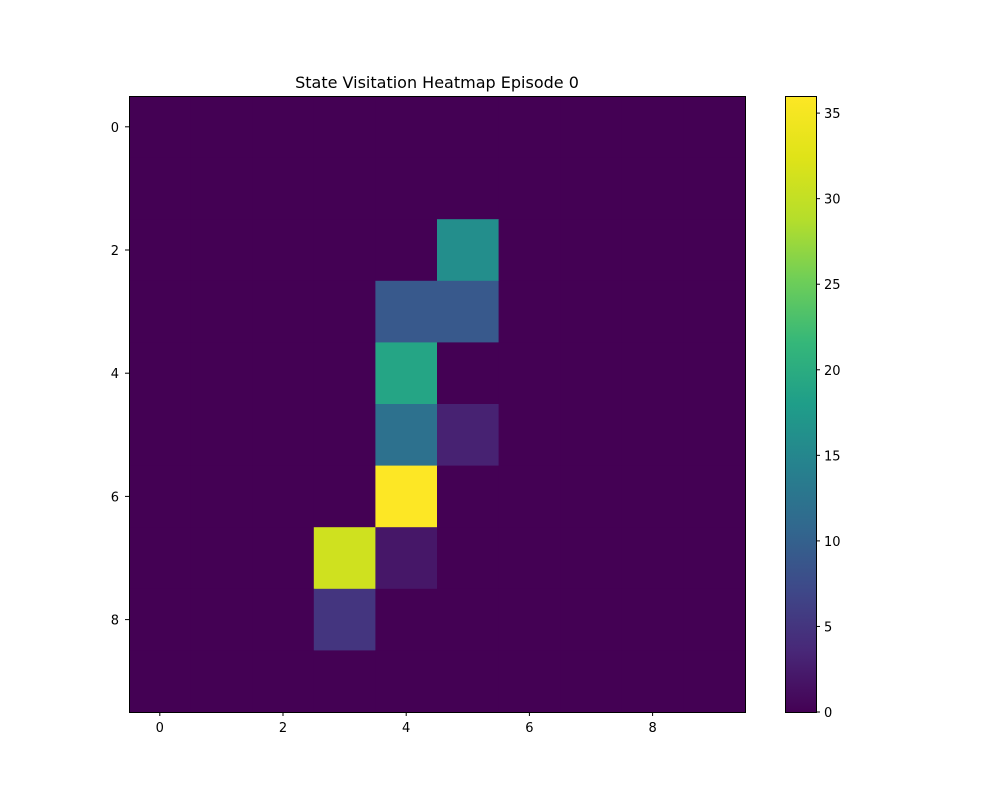 This screenshot has width=1000, height=800. I want to click on x-tick-label: 8, so click(652, 728).